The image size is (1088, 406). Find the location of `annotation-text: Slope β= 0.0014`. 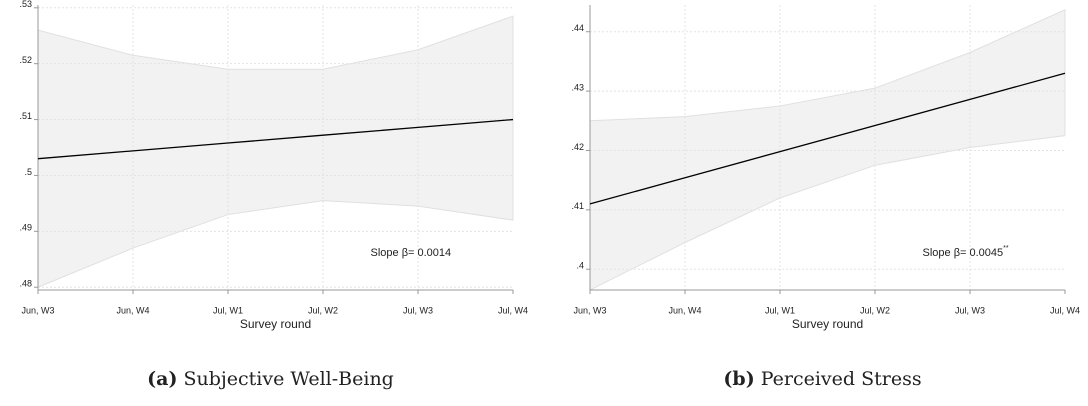

annotation-text: Slope β= 0.0014 is located at coordinates (411, 253).